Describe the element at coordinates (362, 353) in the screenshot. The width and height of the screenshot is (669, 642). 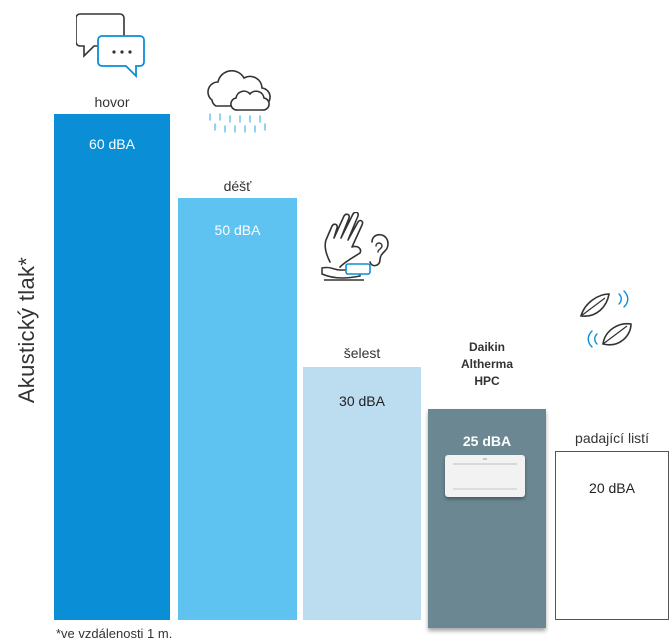
I see `category-label-selest: šelest` at that location.